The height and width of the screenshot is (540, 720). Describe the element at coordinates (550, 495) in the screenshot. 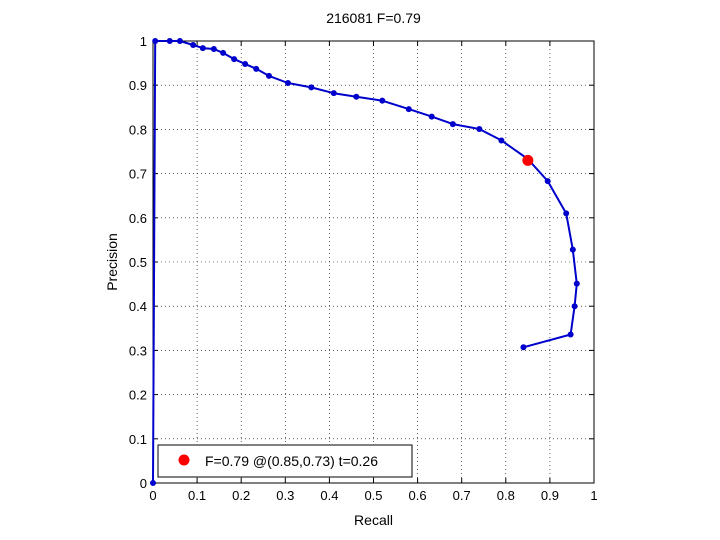

I see `x-tick-label: 0.9` at that location.